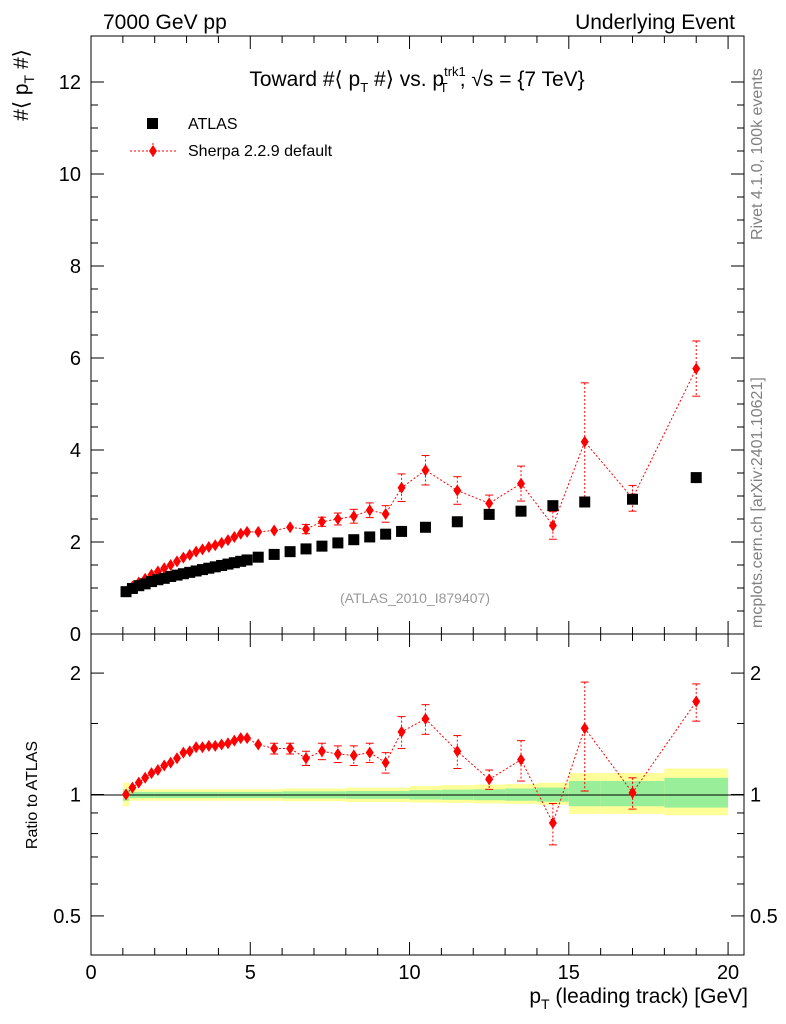  I want to click on ylabel-part-c: #⟩, so click(21, 62).